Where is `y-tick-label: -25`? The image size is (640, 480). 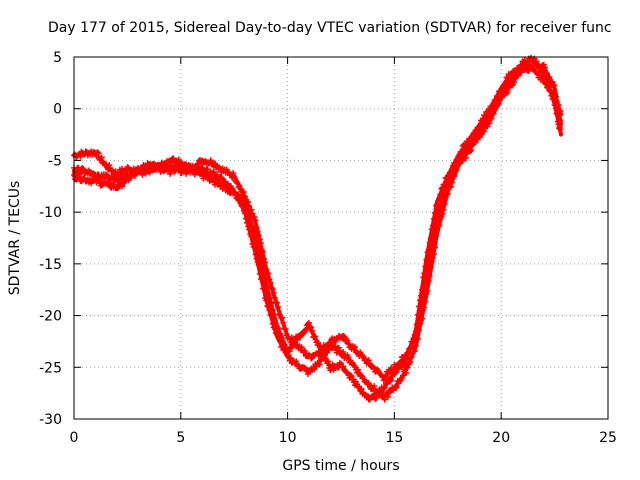
y-tick-label: -25 is located at coordinates (50, 368).